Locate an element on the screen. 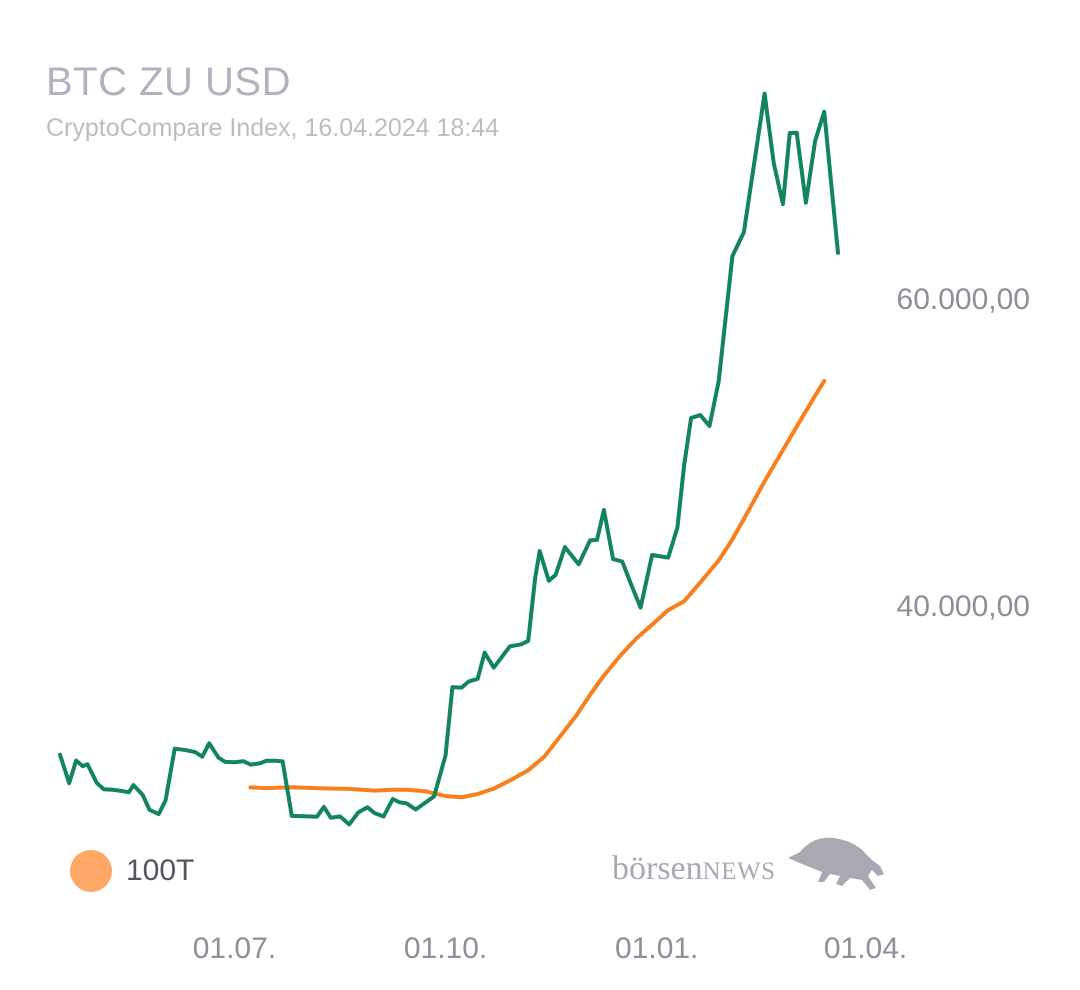 The image size is (1080, 990). logo-text-main: börsen is located at coordinates (657, 868).